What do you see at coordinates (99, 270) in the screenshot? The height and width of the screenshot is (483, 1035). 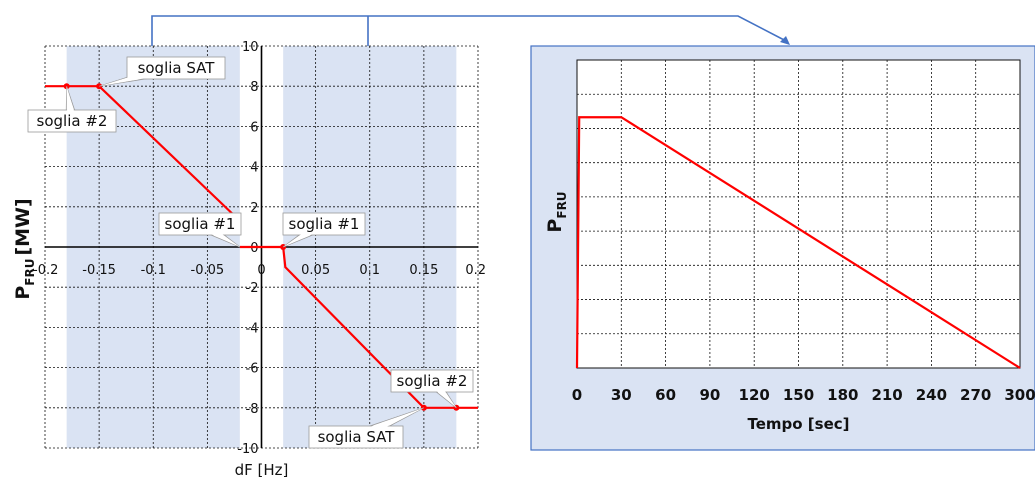 I see `x-tick-label: -0.15` at bounding box center [99, 270].